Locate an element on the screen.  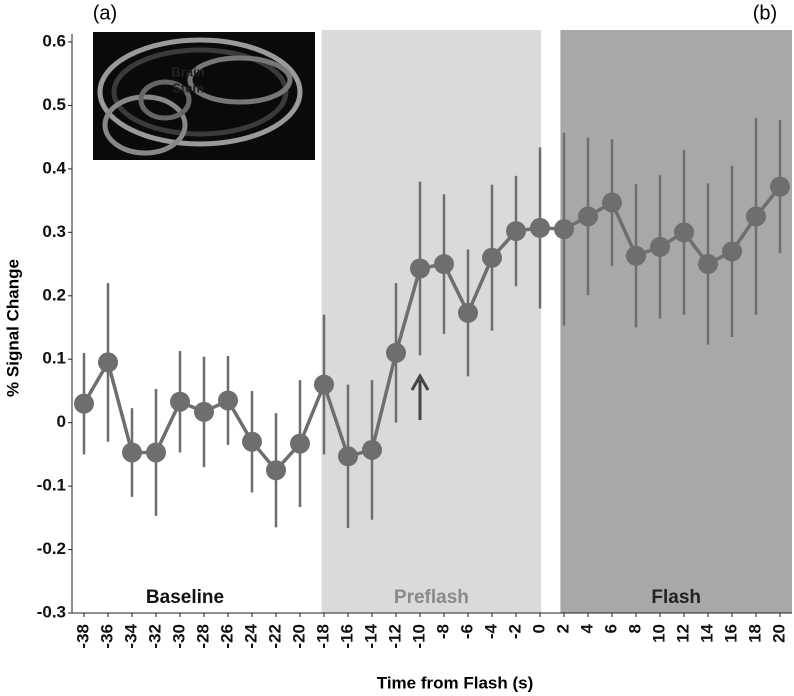
x-tick-label: -2 is located at coordinates (514, 631).